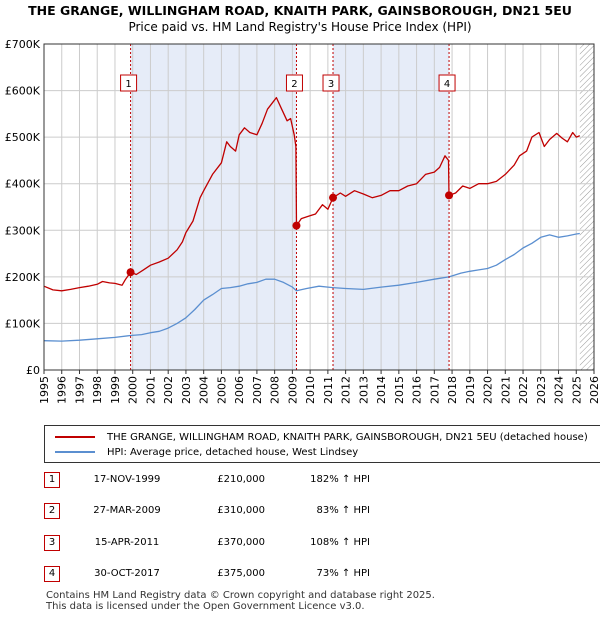  I want to click on sale-date: 15-APR-2011, so click(127, 542).